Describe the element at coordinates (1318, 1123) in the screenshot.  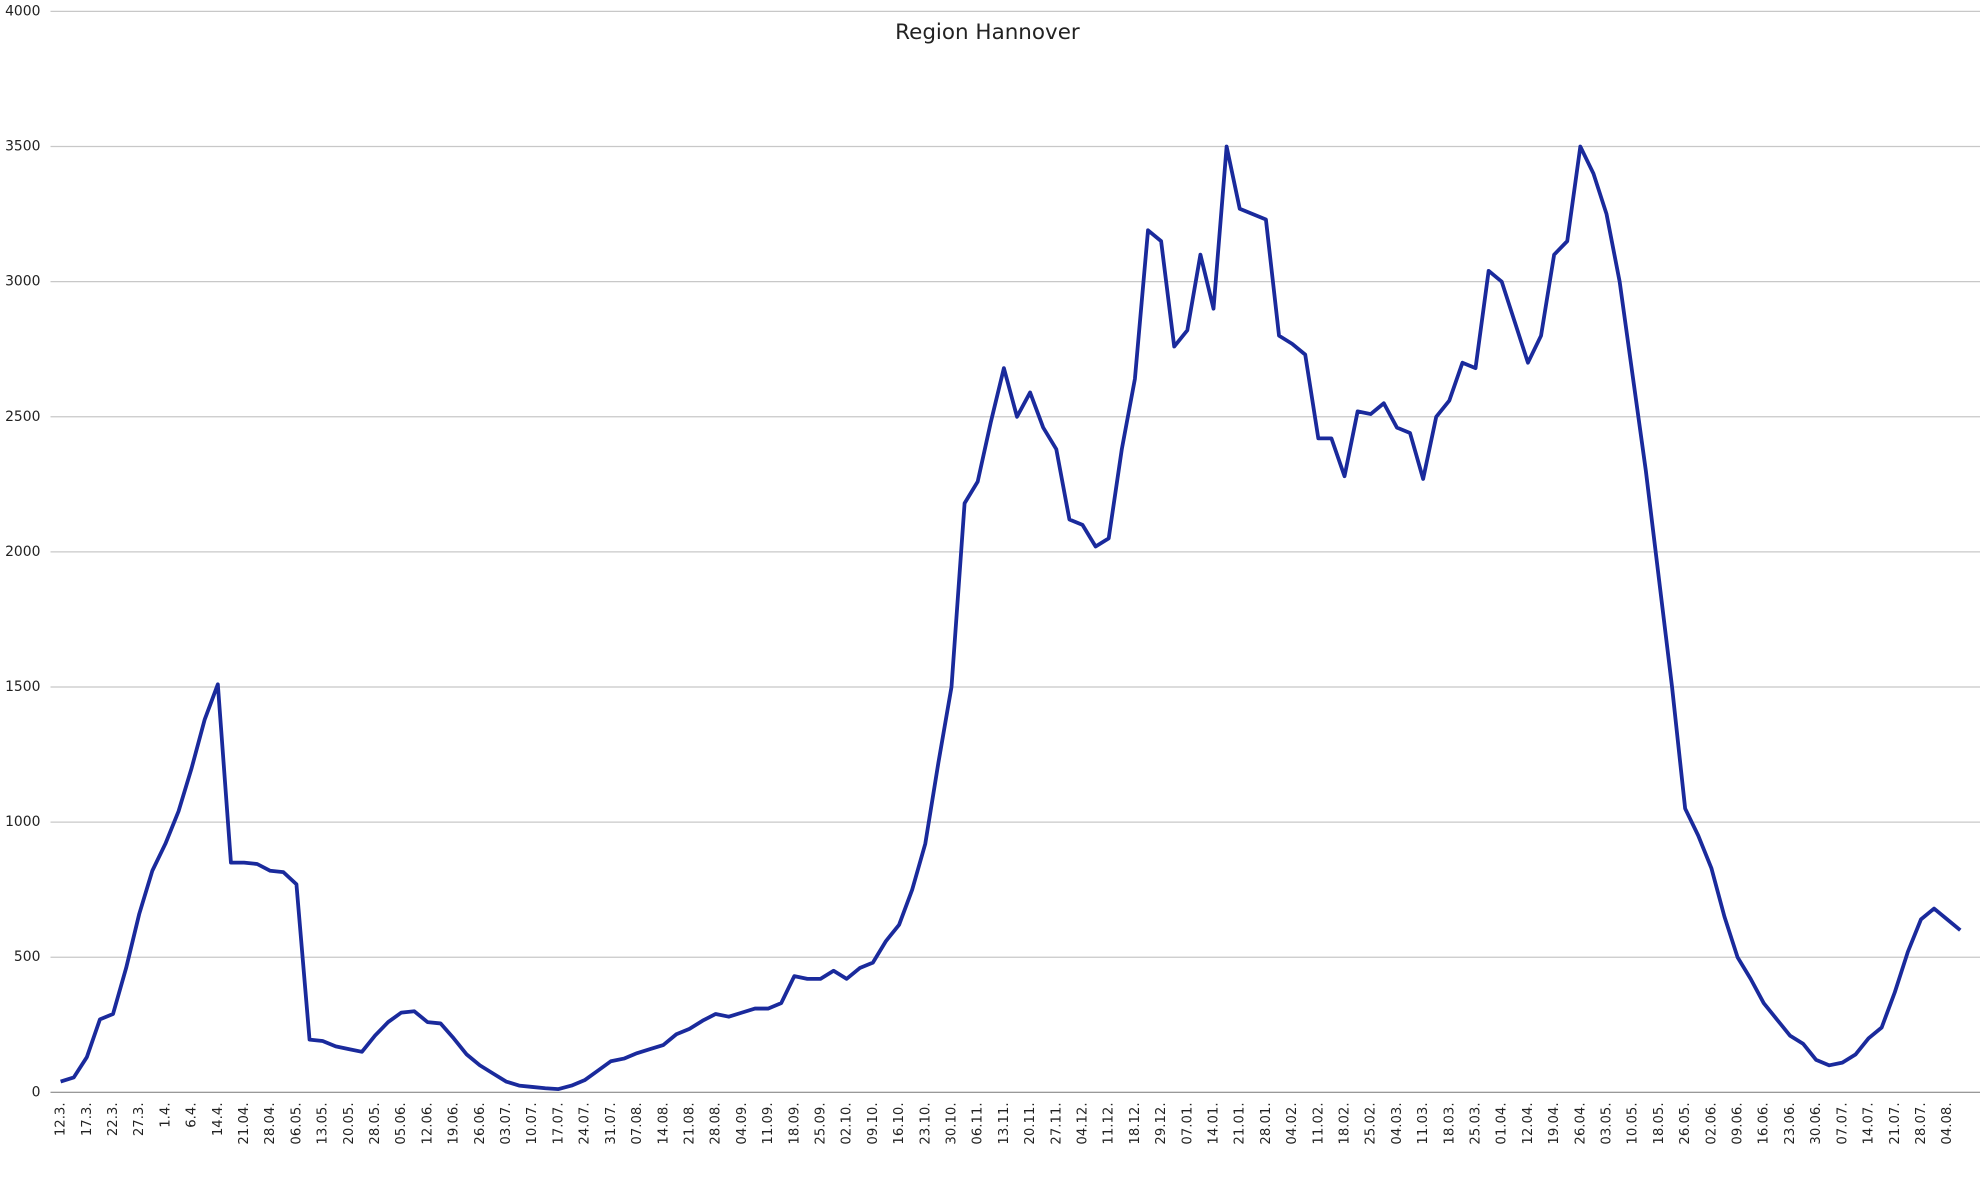
I see `x-tick-label: 11.02.` at that location.